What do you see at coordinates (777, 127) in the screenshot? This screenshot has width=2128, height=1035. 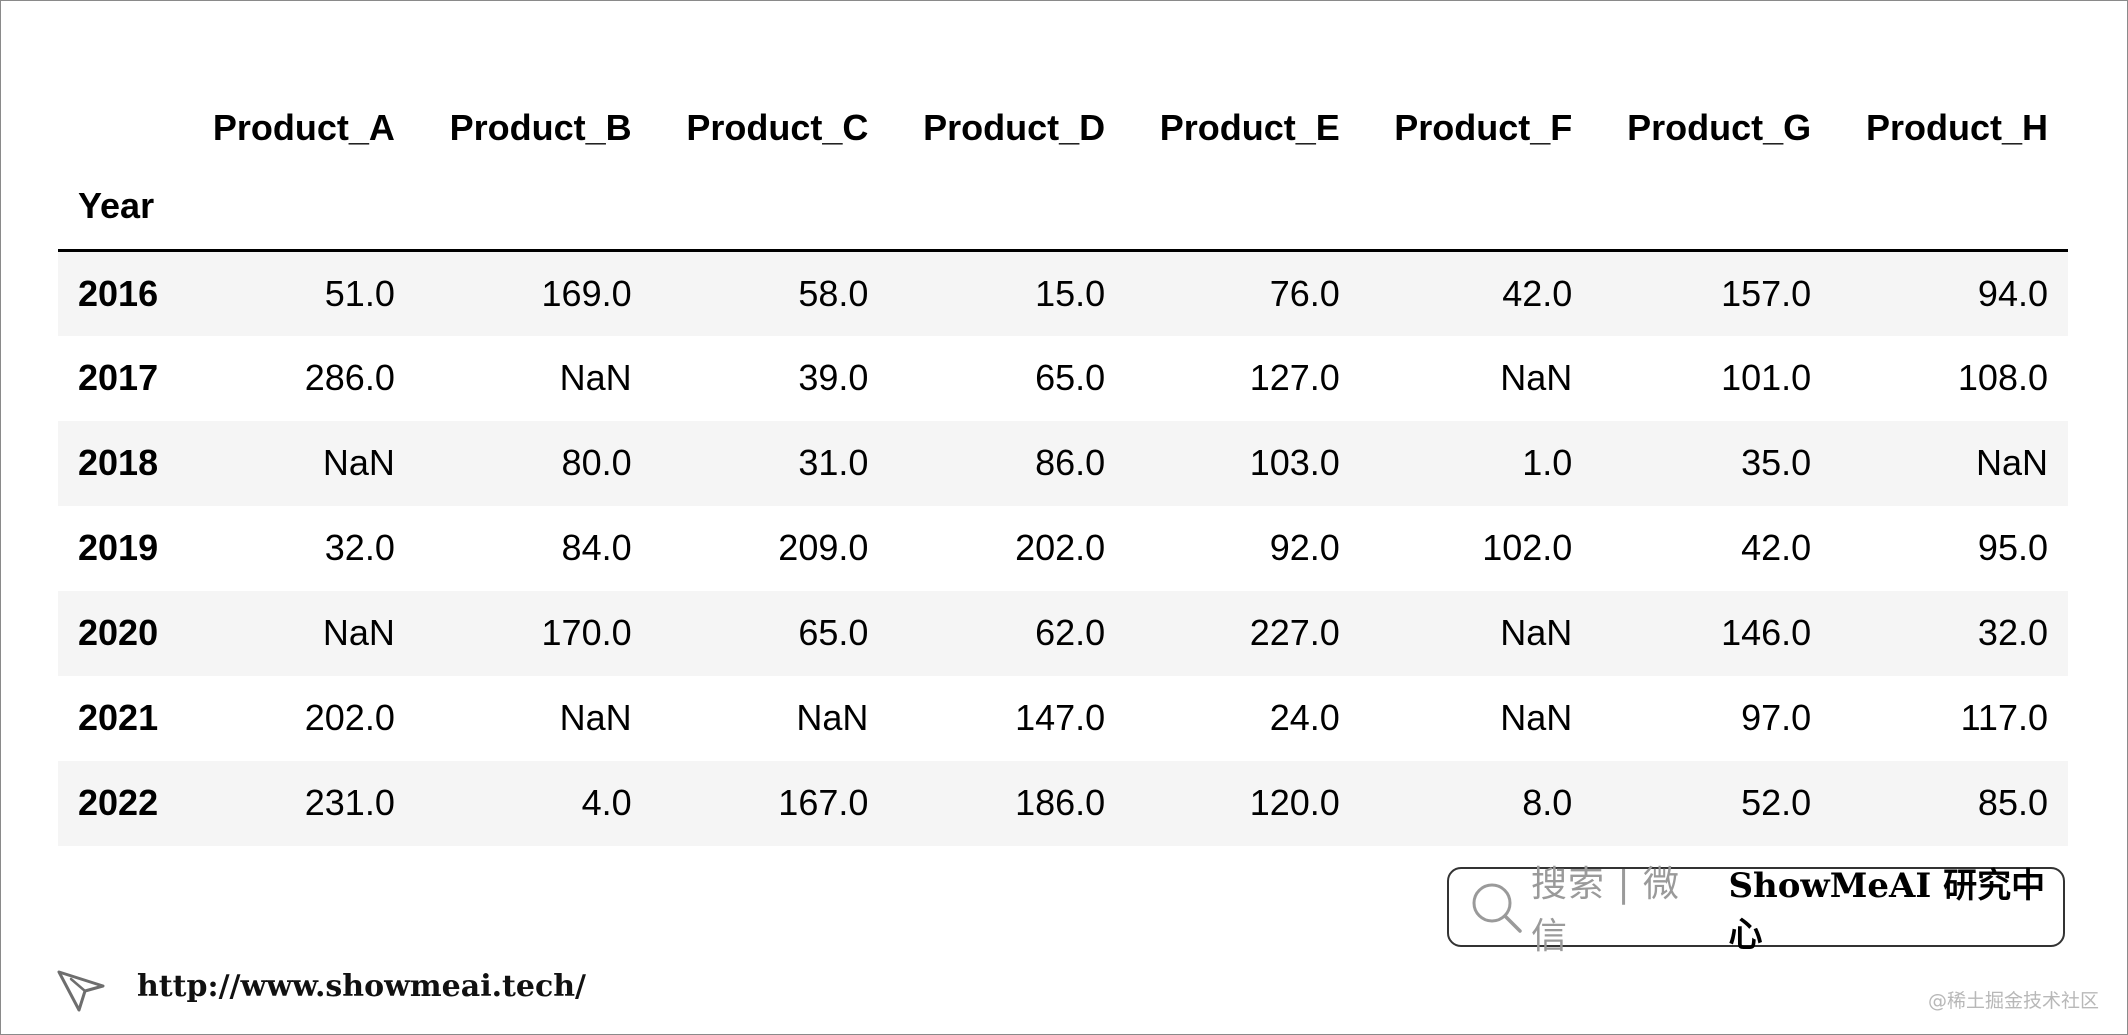 I see `column-header: Product_C` at bounding box center [777, 127].